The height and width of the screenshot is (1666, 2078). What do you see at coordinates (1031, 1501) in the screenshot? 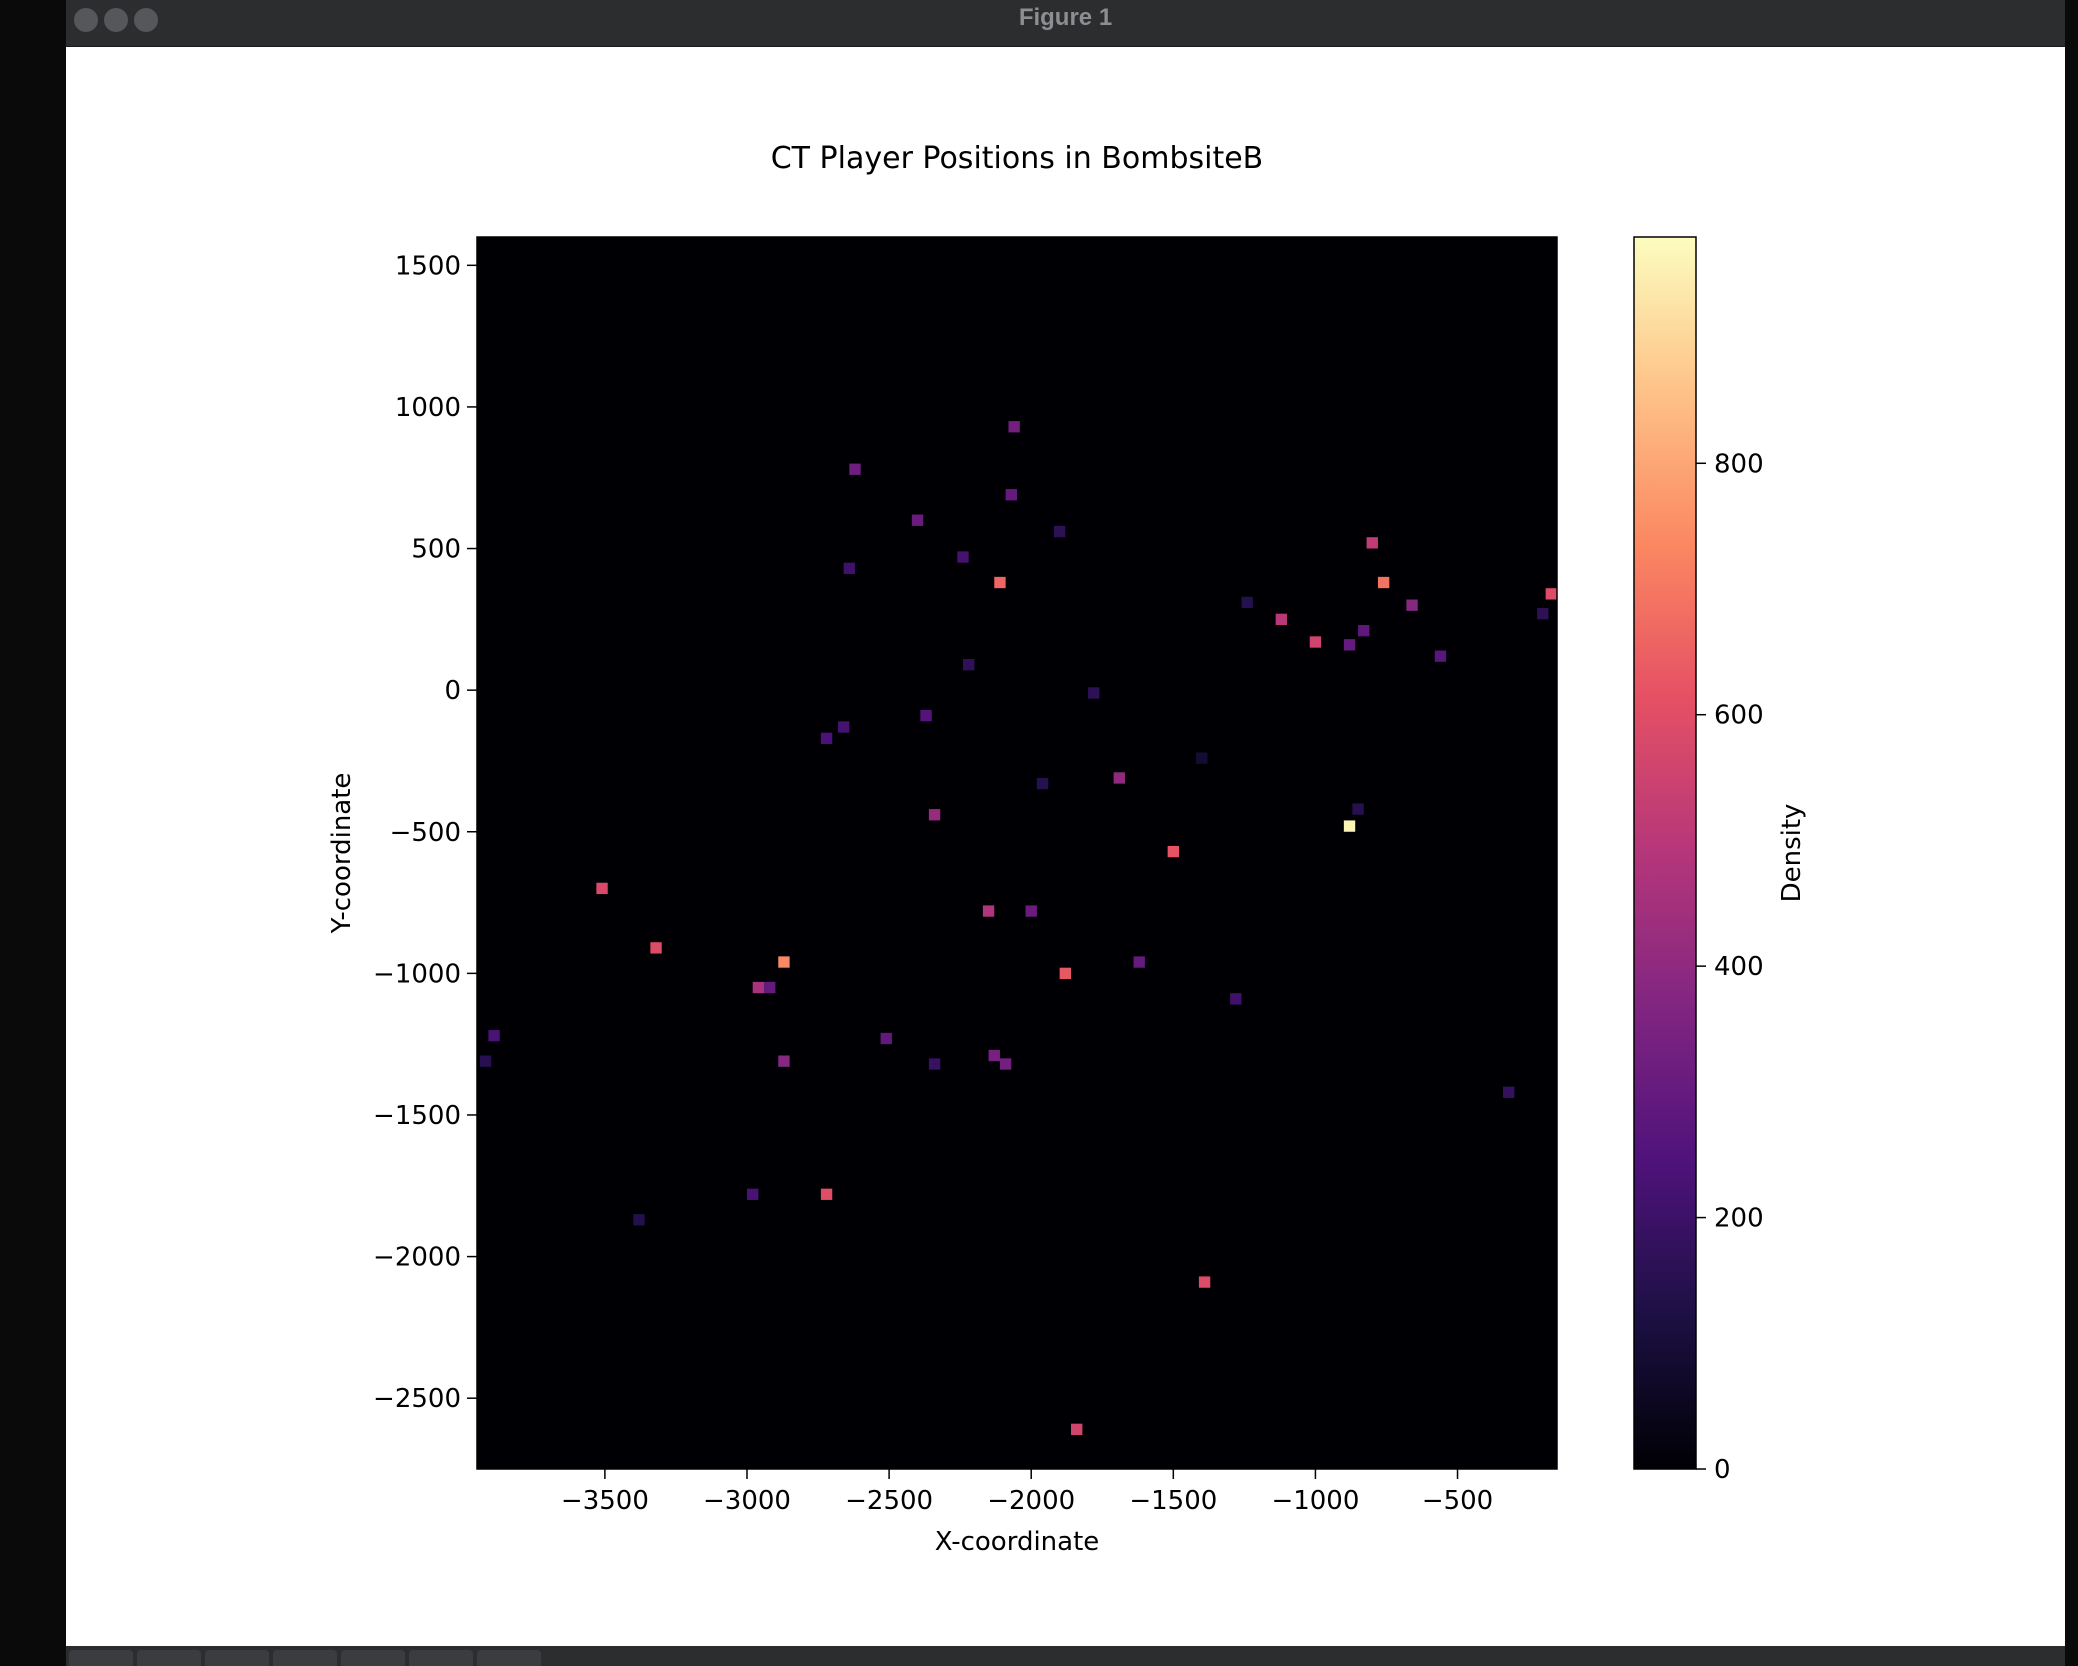
I see `x-tick-label: −2000` at bounding box center [1031, 1501].